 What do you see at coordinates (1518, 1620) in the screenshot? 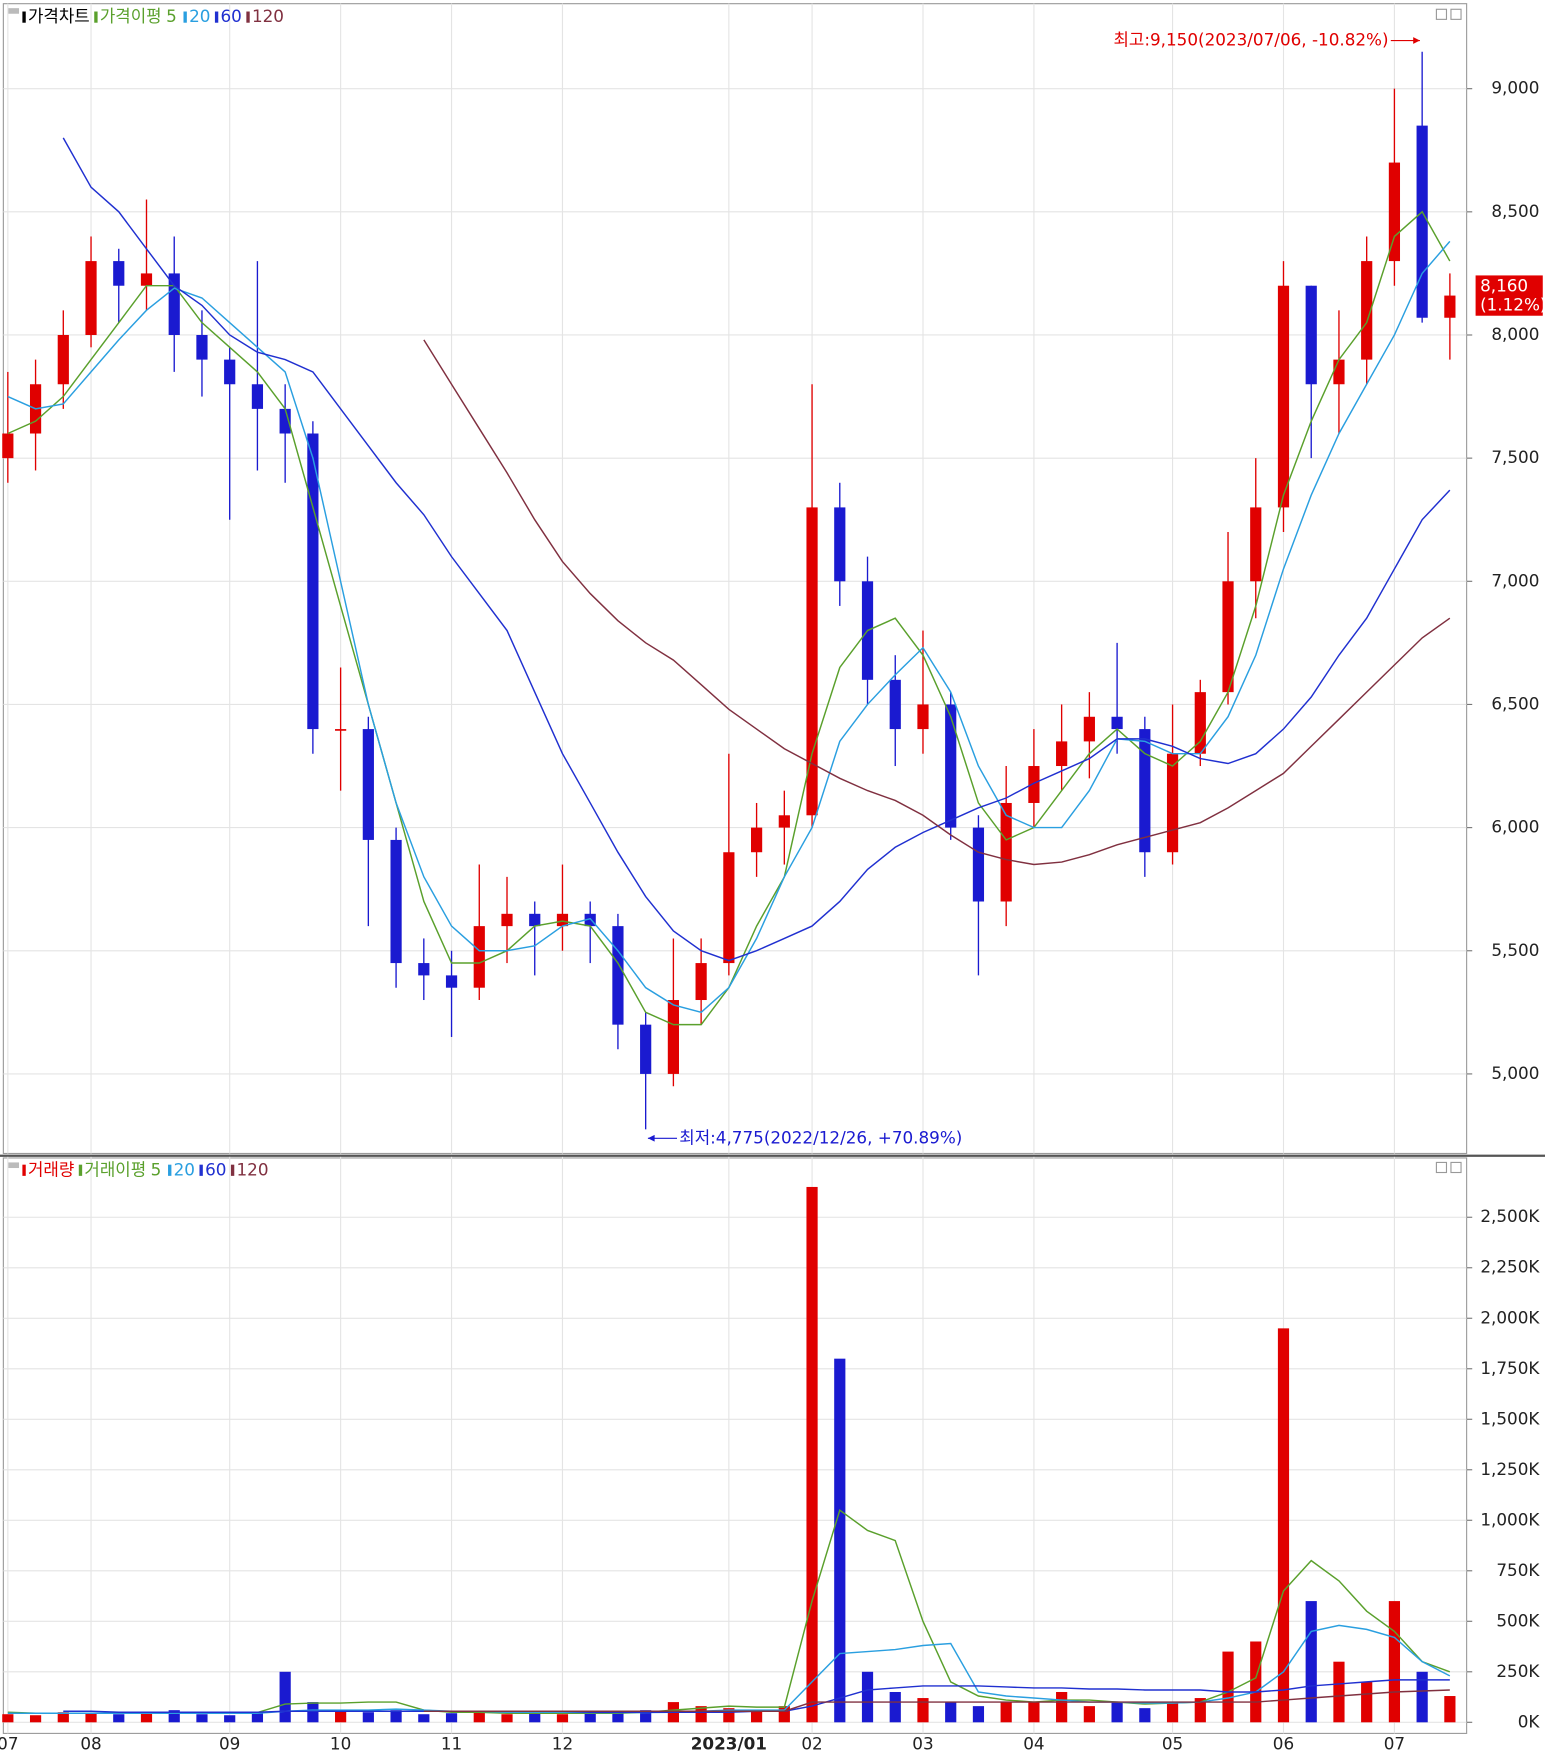
I see `y-tick-label: 500K` at bounding box center [1518, 1620].